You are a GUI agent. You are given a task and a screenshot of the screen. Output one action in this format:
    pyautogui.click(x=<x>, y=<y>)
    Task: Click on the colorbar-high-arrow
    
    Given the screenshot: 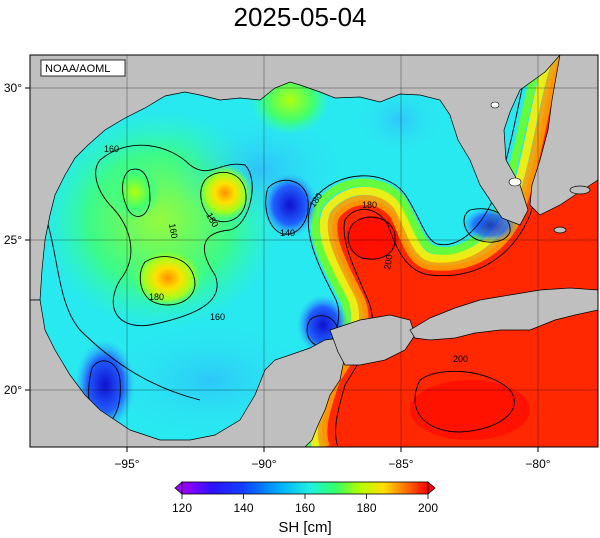 What is the action you would take?
    pyautogui.click(x=431, y=488)
    